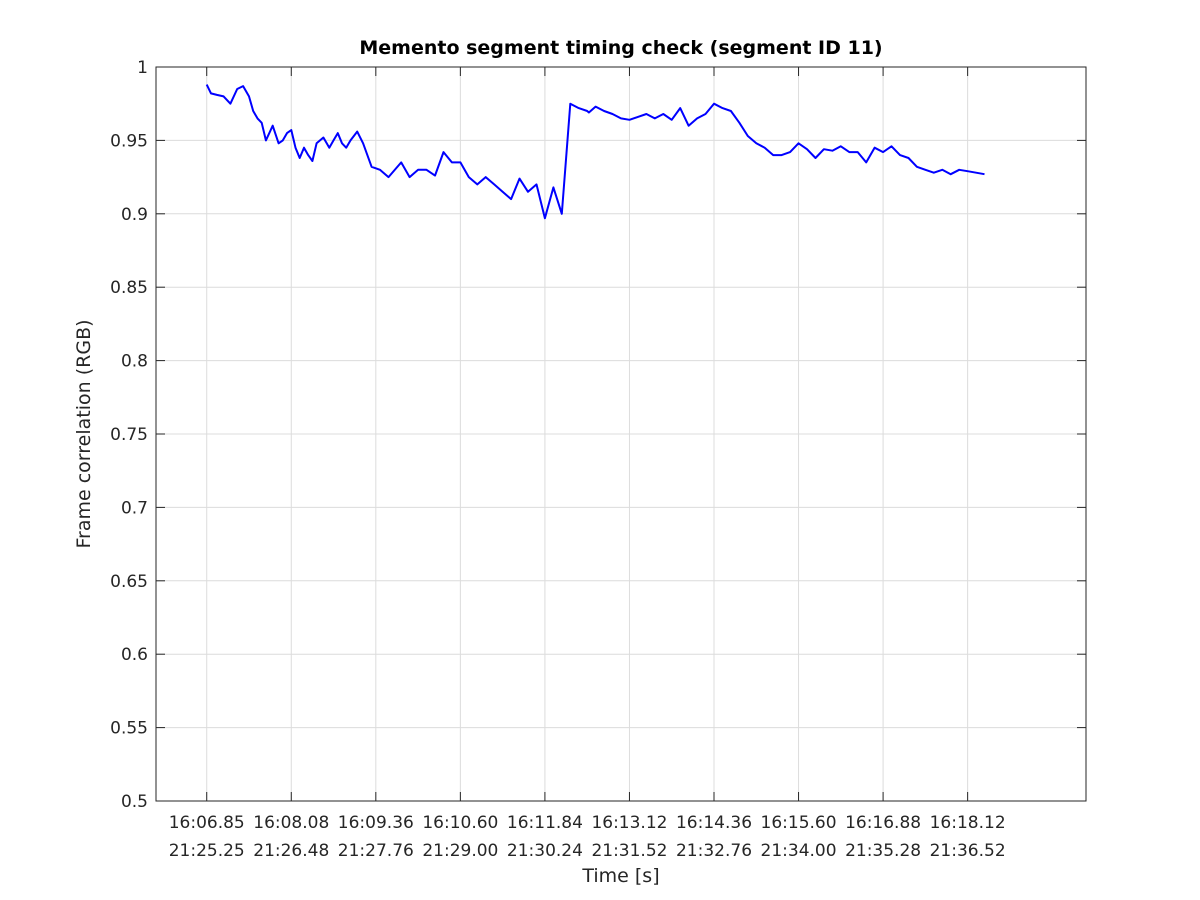  I want to click on x-tick-label-time-b: 21:25.25, so click(207, 851).